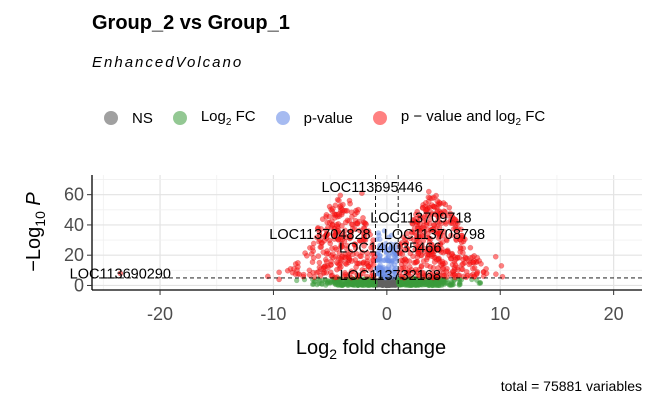 The width and height of the screenshot is (658, 413). What do you see at coordinates (614, 314) in the screenshot?
I see `x-tick-label: 20` at bounding box center [614, 314].